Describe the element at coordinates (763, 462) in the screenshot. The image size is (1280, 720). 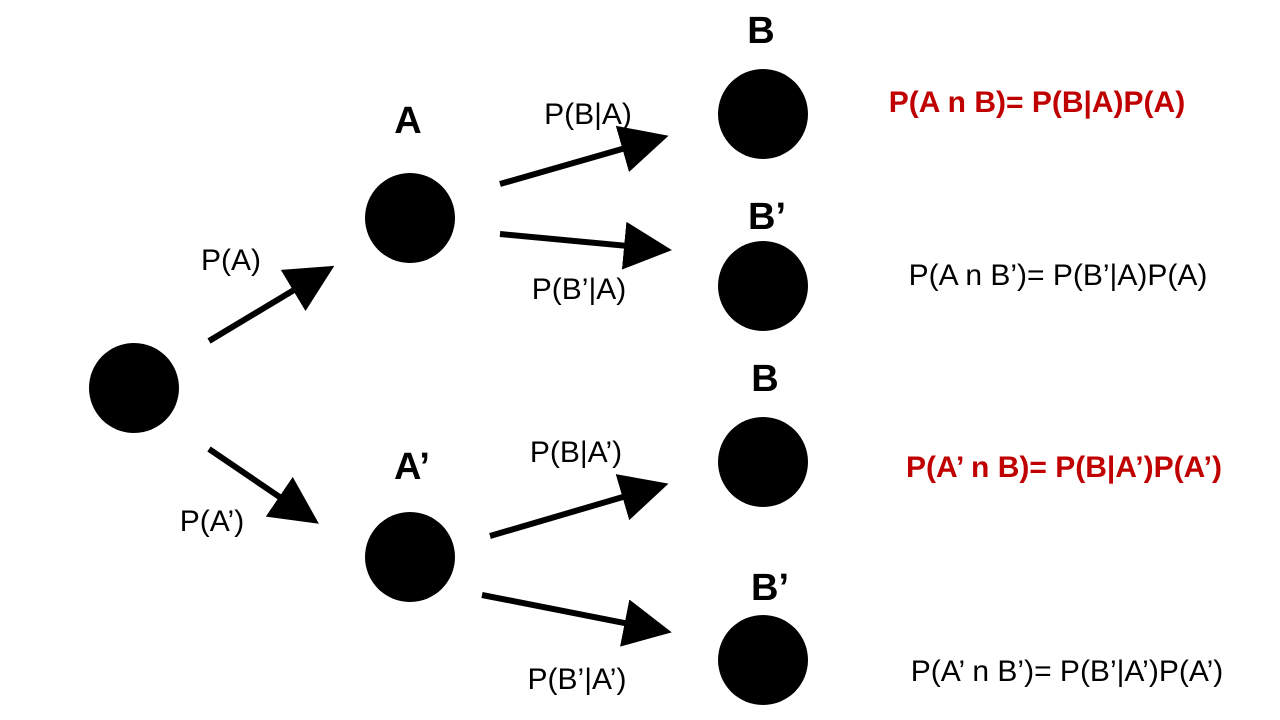
I see `node-anot-b` at that location.